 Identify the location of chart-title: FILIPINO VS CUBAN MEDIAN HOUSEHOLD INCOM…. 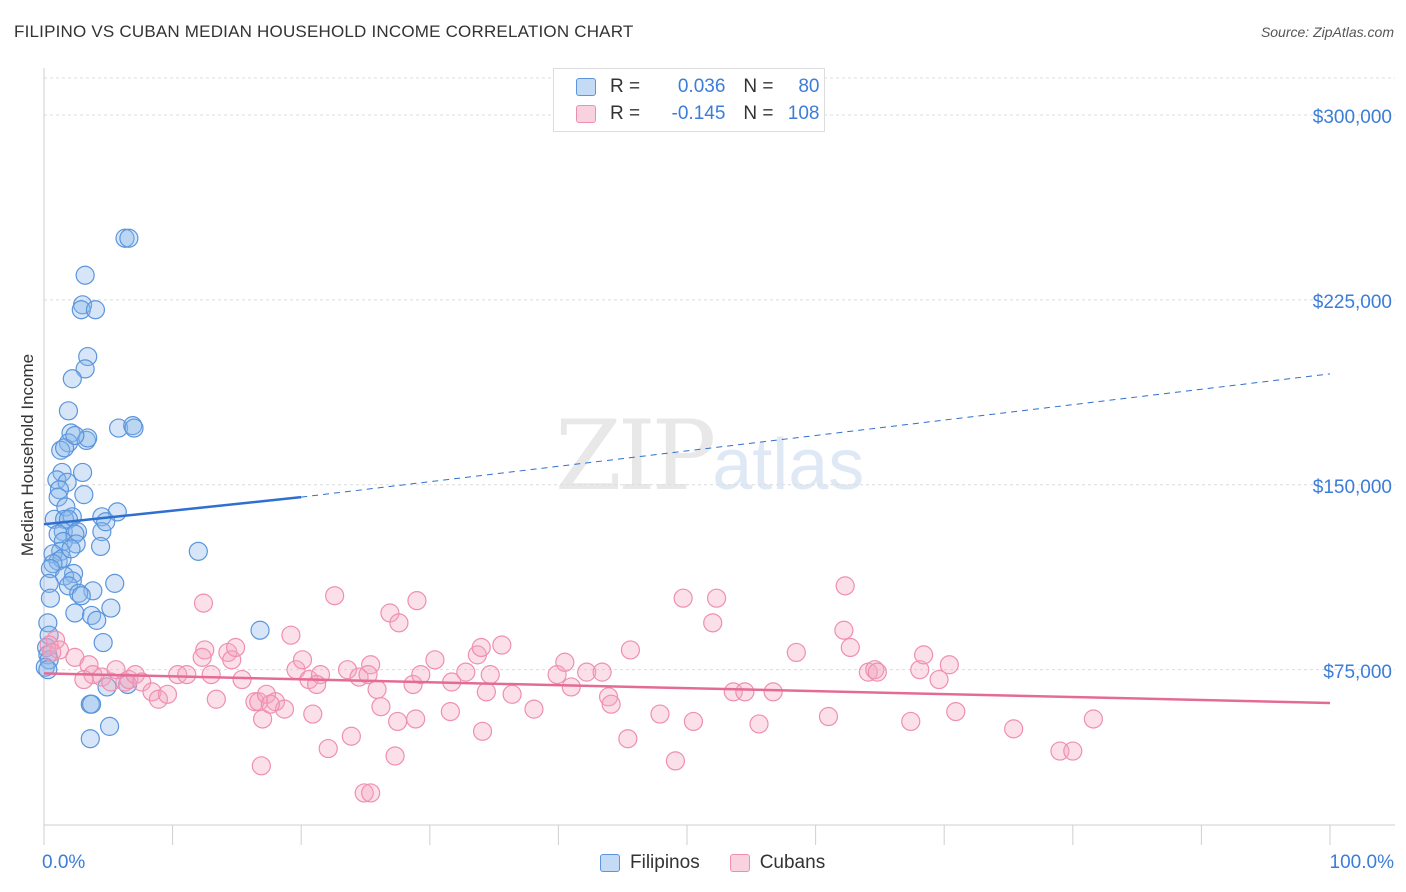
(324, 31).